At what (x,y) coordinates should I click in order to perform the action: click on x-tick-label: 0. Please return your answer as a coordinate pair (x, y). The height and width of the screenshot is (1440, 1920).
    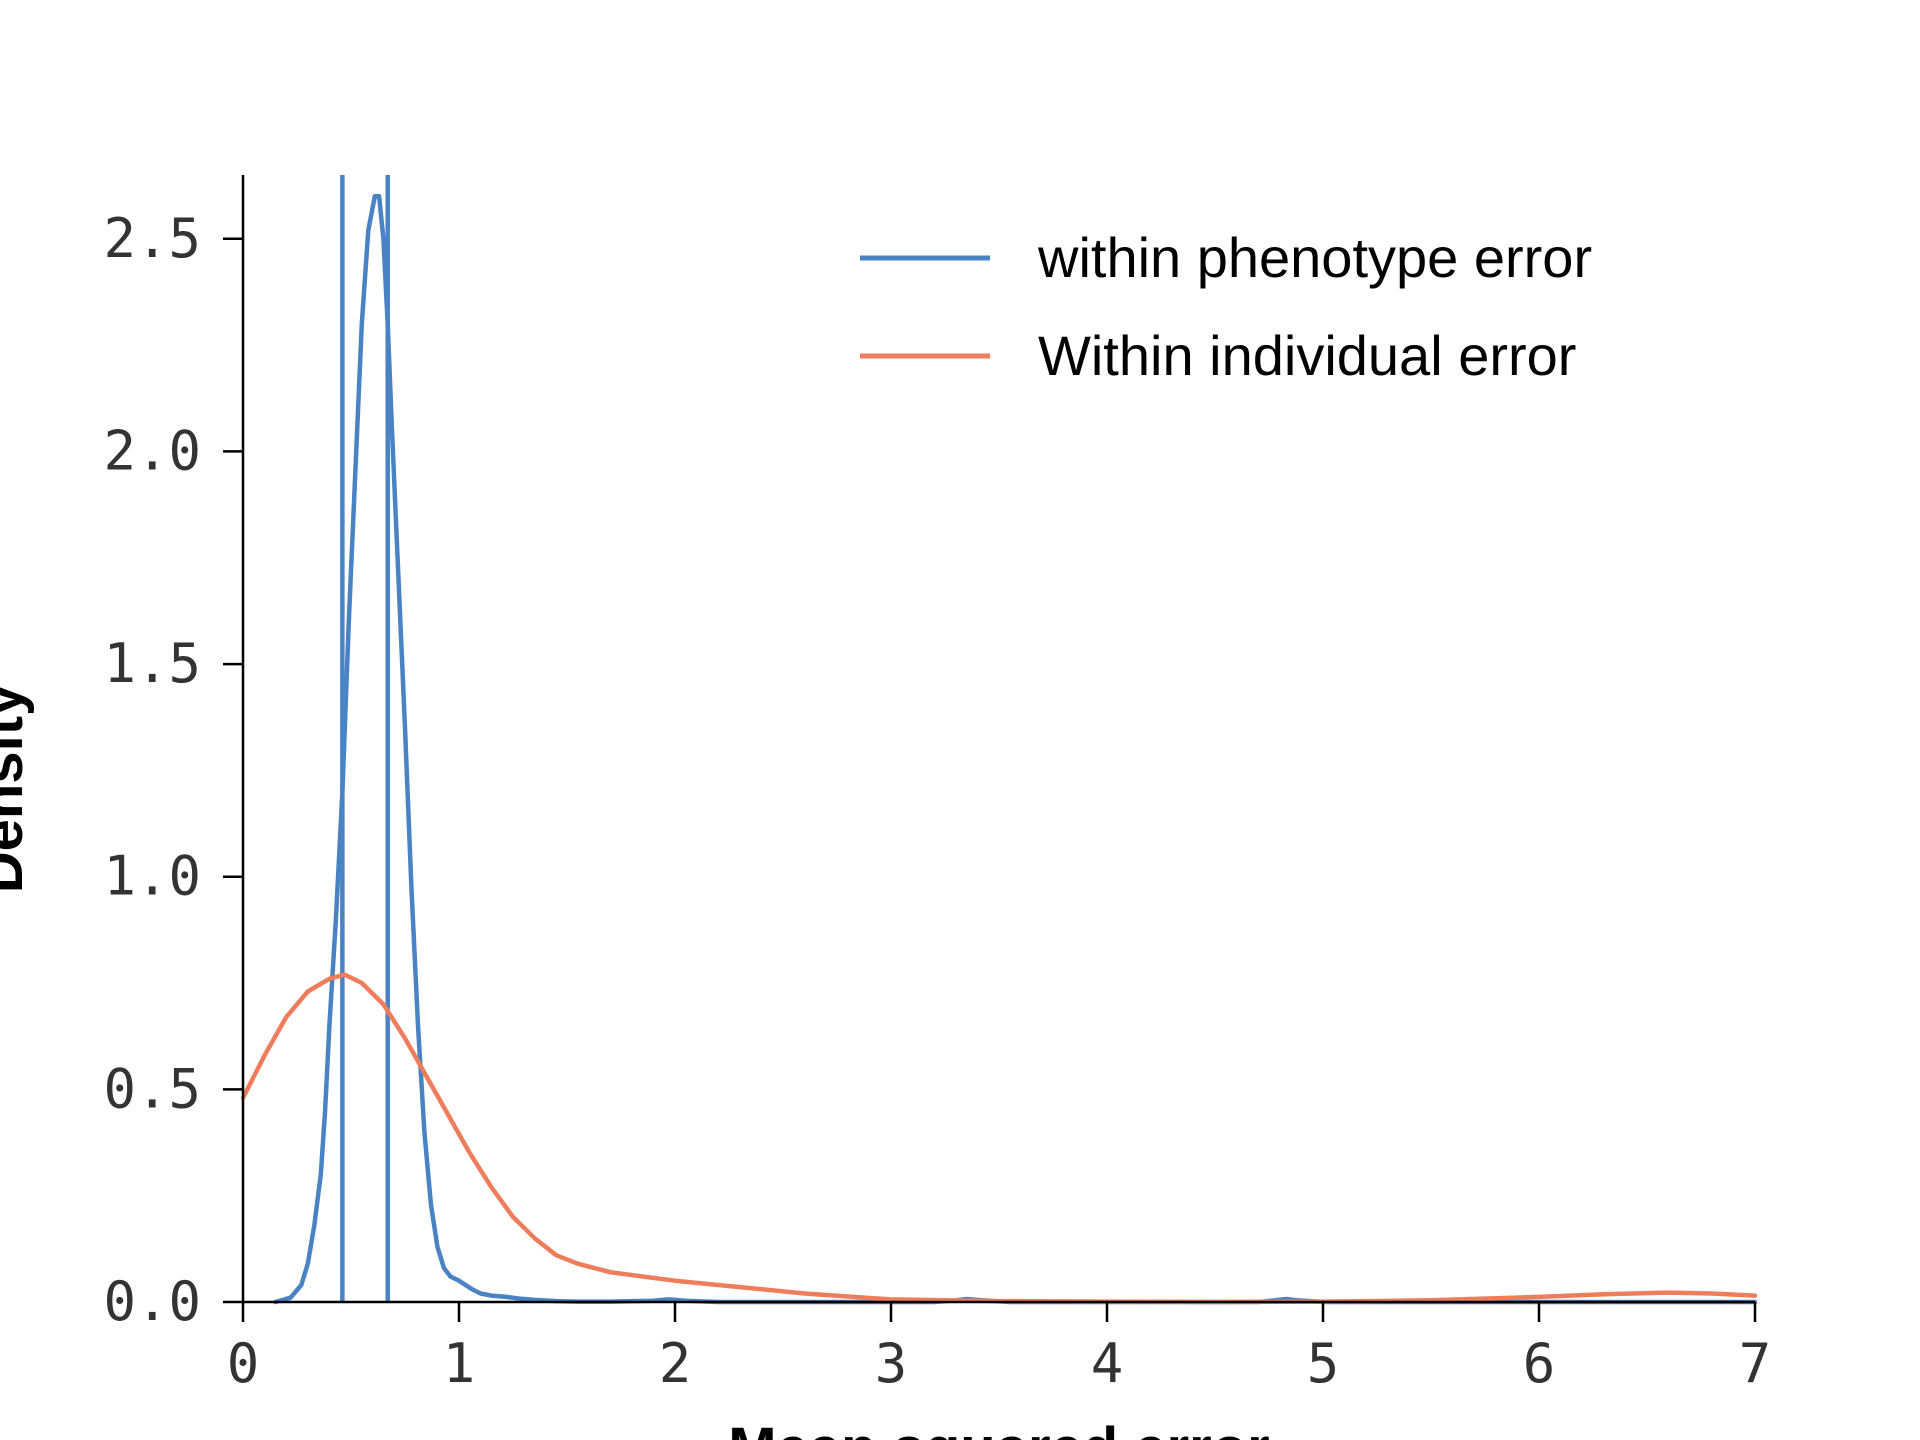
    Looking at the image, I should click on (243, 1363).